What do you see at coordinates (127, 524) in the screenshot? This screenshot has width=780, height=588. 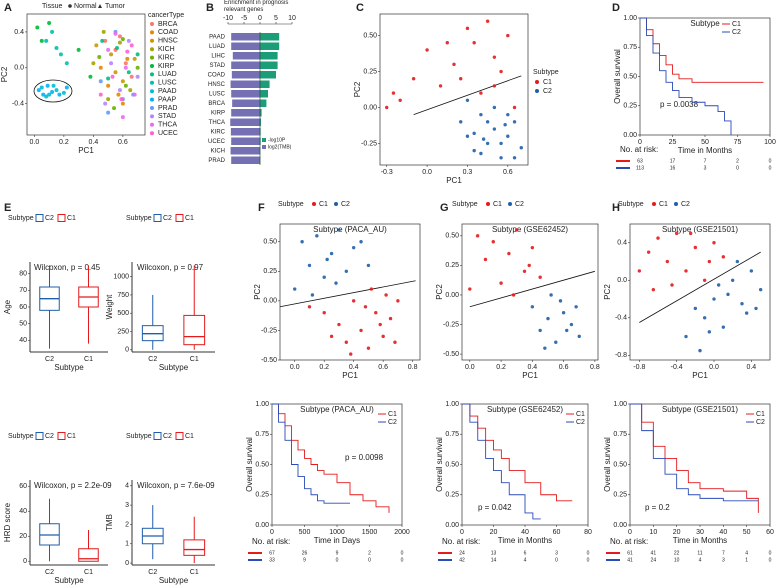 I see `y-tick-label: 2` at bounding box center [127, 524].